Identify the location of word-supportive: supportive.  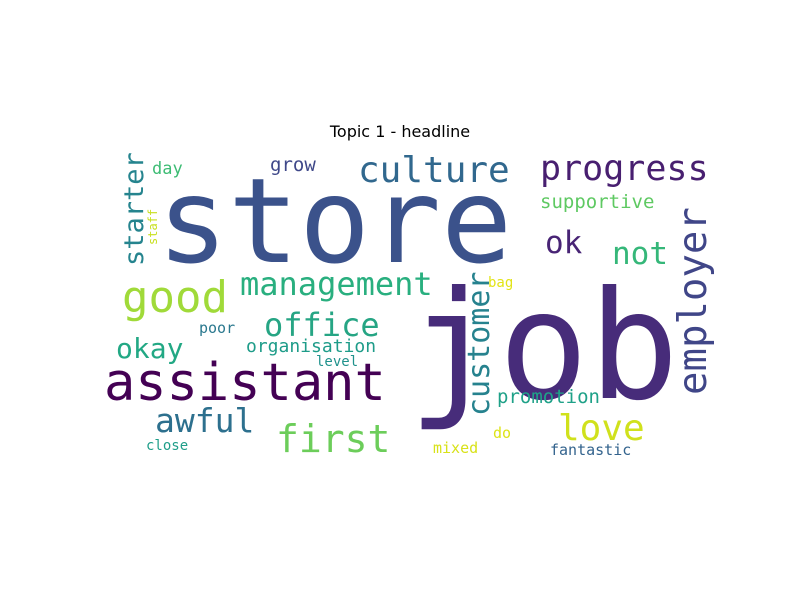
(597, 202).